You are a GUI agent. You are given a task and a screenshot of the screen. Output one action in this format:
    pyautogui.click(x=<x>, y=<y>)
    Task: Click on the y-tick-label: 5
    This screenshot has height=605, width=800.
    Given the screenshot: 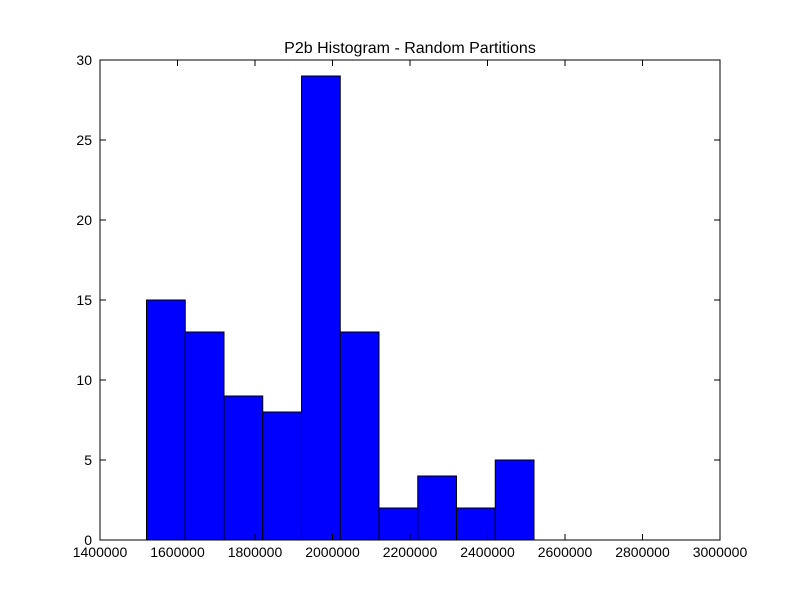 What is the action you would take?
    pyautogui.click(x=88, y=460)
    